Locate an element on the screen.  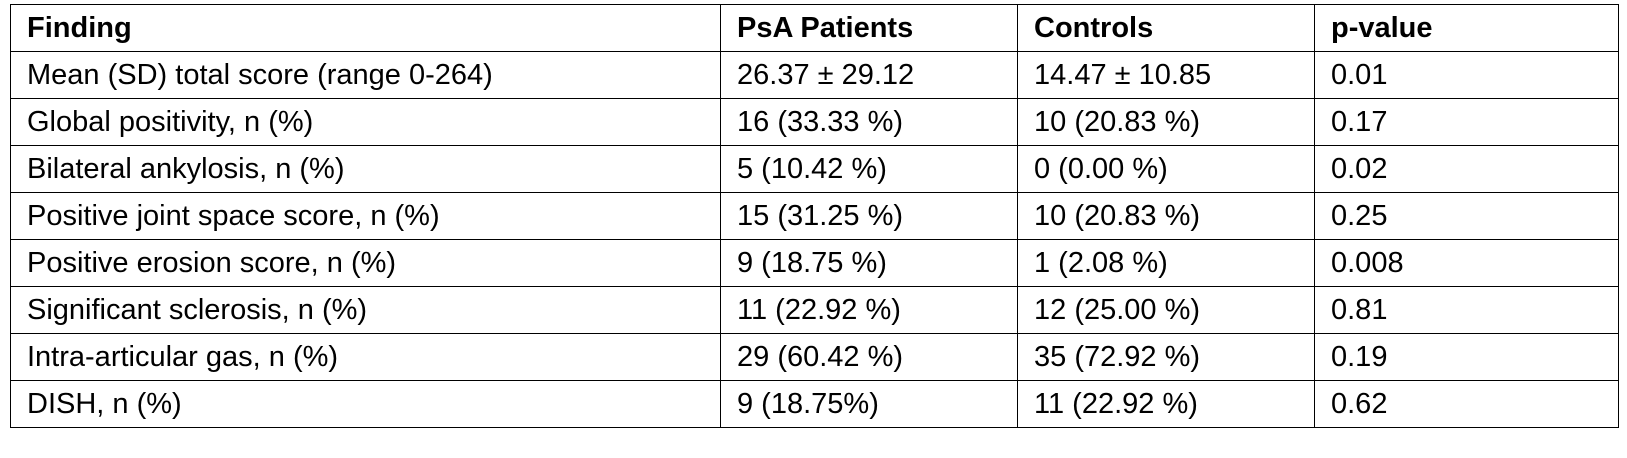
table-header-row: Finding PsA Patients Controls p-value is located at coordinates (814, 28).